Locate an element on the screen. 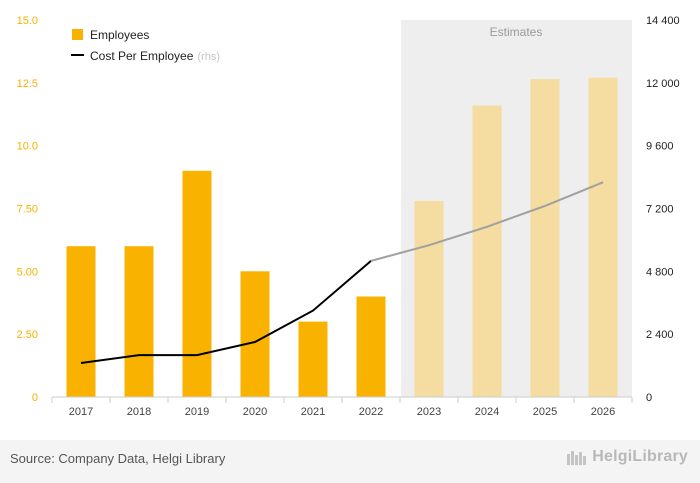 Image resolution: width=700 pixels, height=483 pixels. bar-2026 is located at coordinates (603, 237).